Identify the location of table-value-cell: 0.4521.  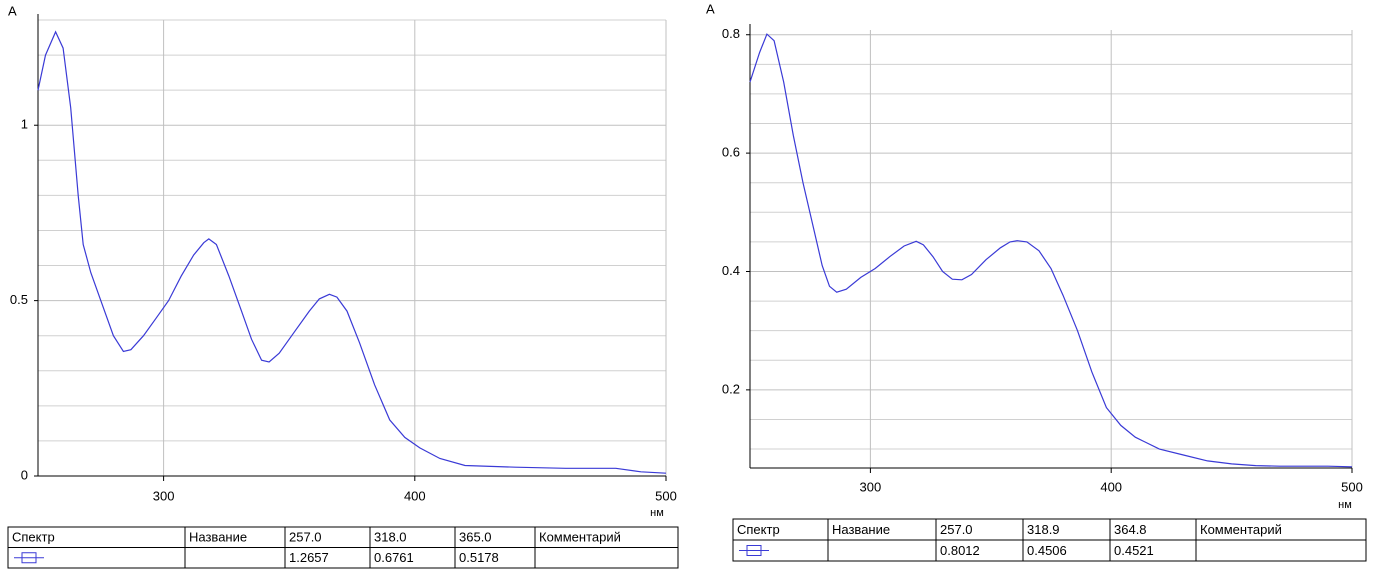
(1134, 550).